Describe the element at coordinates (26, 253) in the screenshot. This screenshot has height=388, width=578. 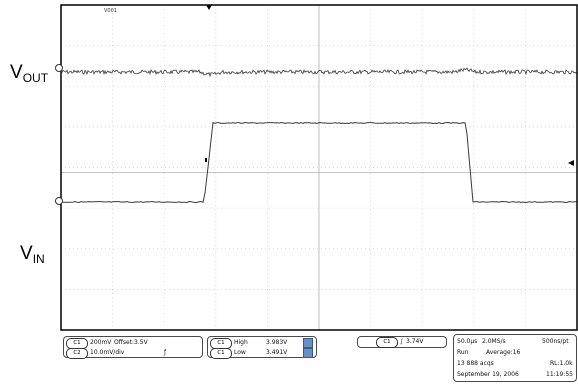
I see `vin-label-main: V` at that location.